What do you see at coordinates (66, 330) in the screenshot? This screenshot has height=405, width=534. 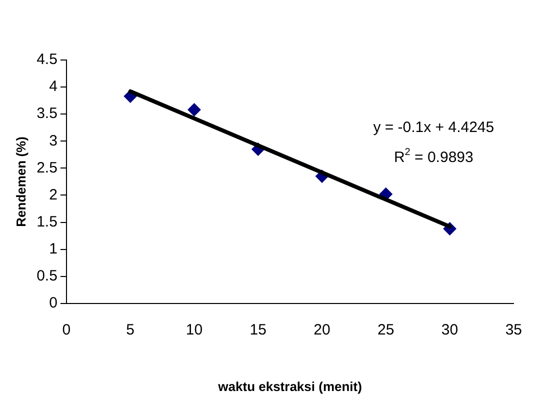 I see `x-tick-label: 0` at bounding box center [66, 330].